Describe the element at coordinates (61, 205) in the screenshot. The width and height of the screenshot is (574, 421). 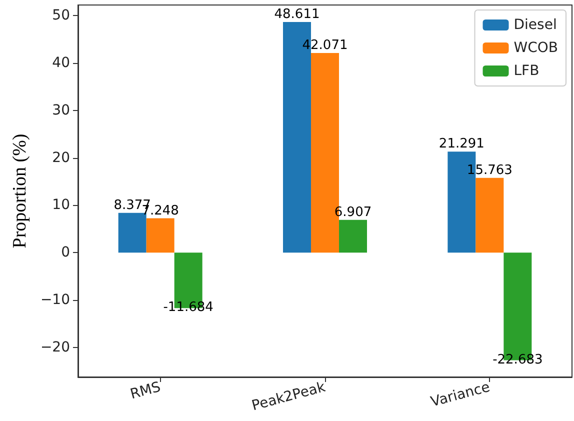
I see `y-tick-label: 10` at that location.